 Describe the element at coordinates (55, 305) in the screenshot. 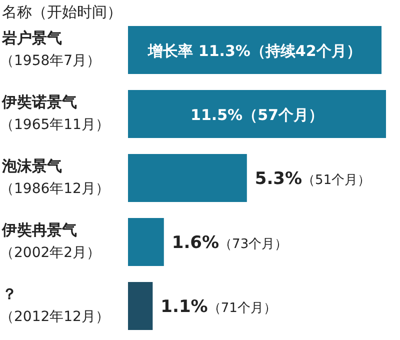

I see `y-tick-label: ？（2012年12月）` at that location.